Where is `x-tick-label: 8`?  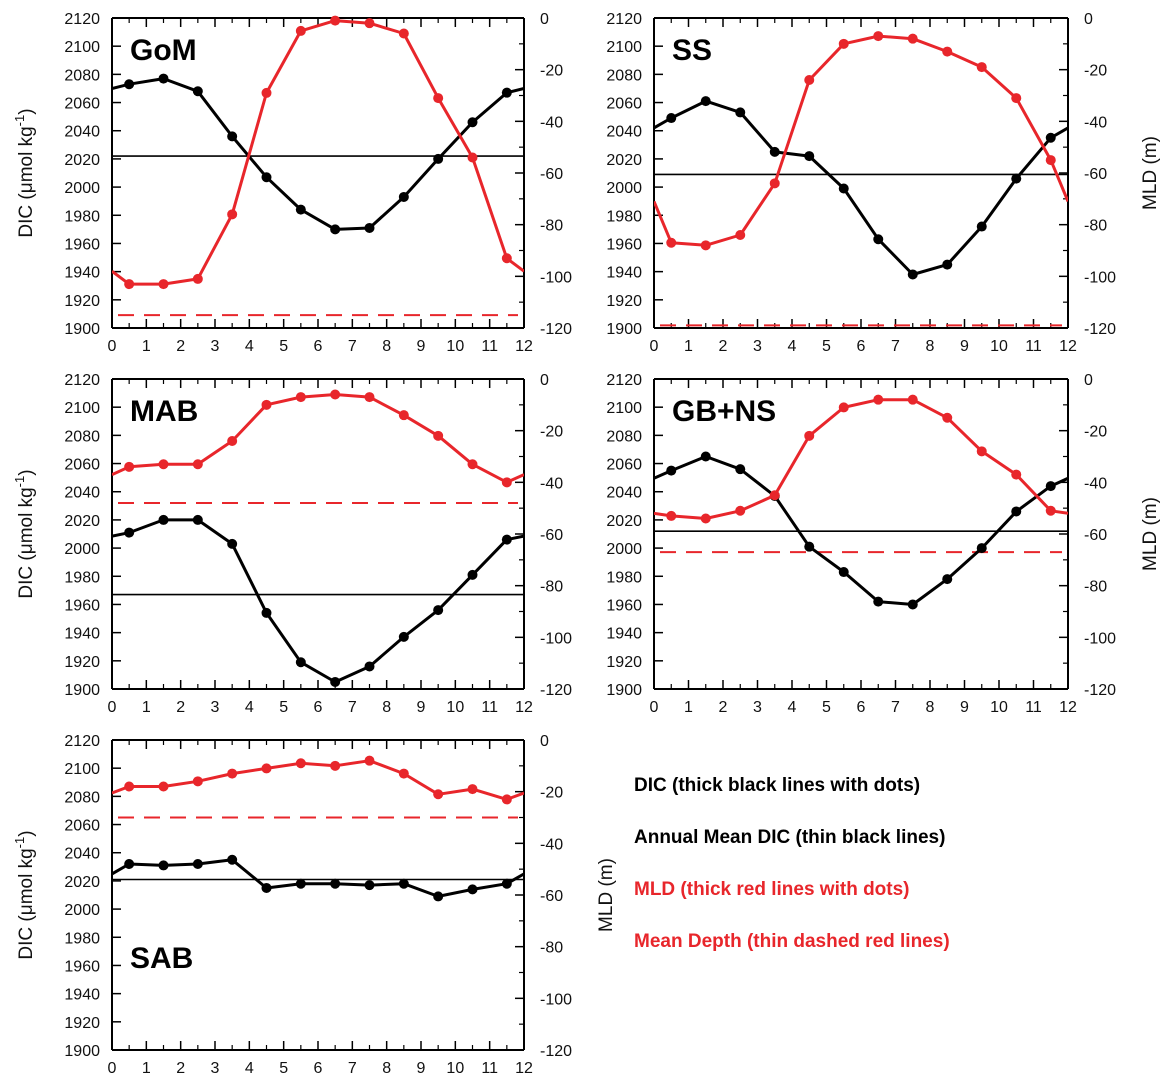
x-tick-label: 8 is located at coordinates (386, 1068).